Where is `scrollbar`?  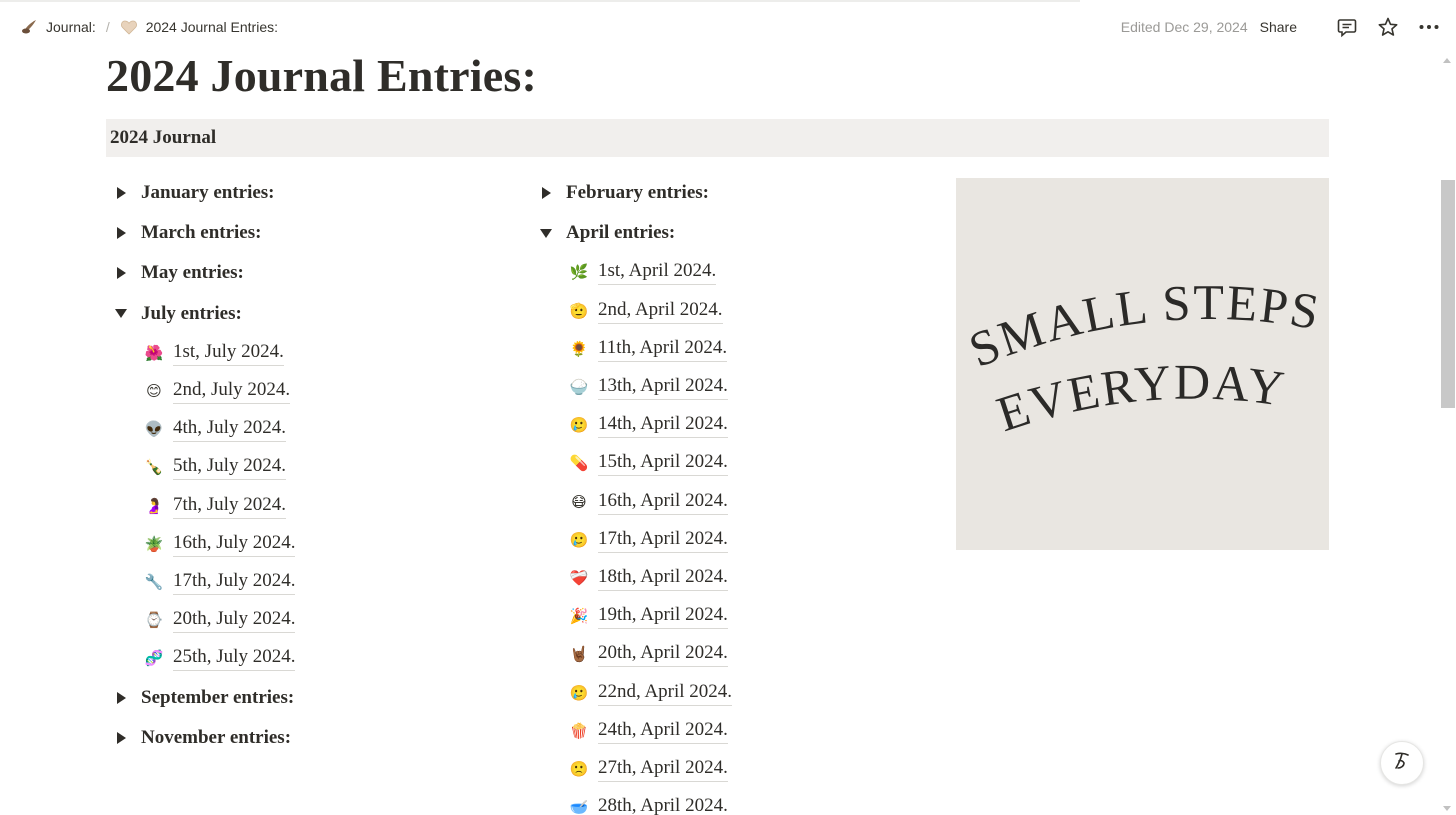 scrollbar is located at coordinates (1448, 434).